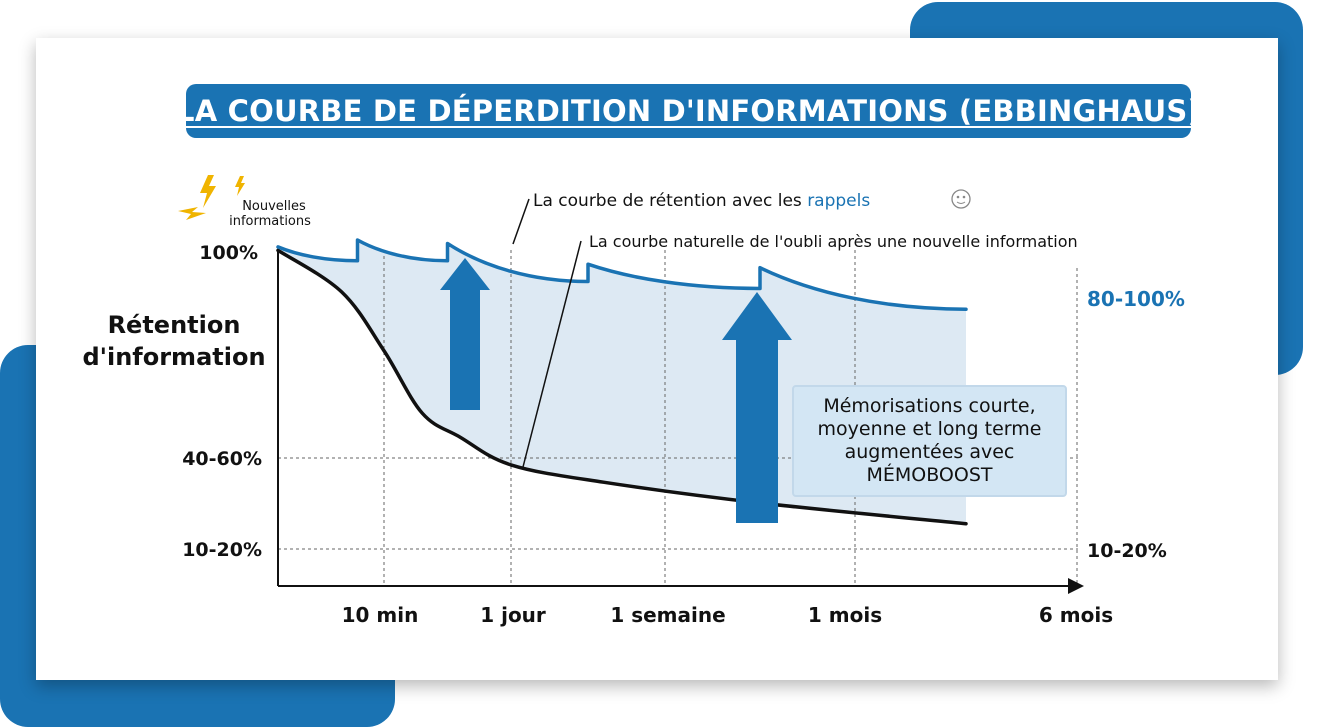  I want to click on annotation-line: Mémorisations courte,, so click(929, 406).